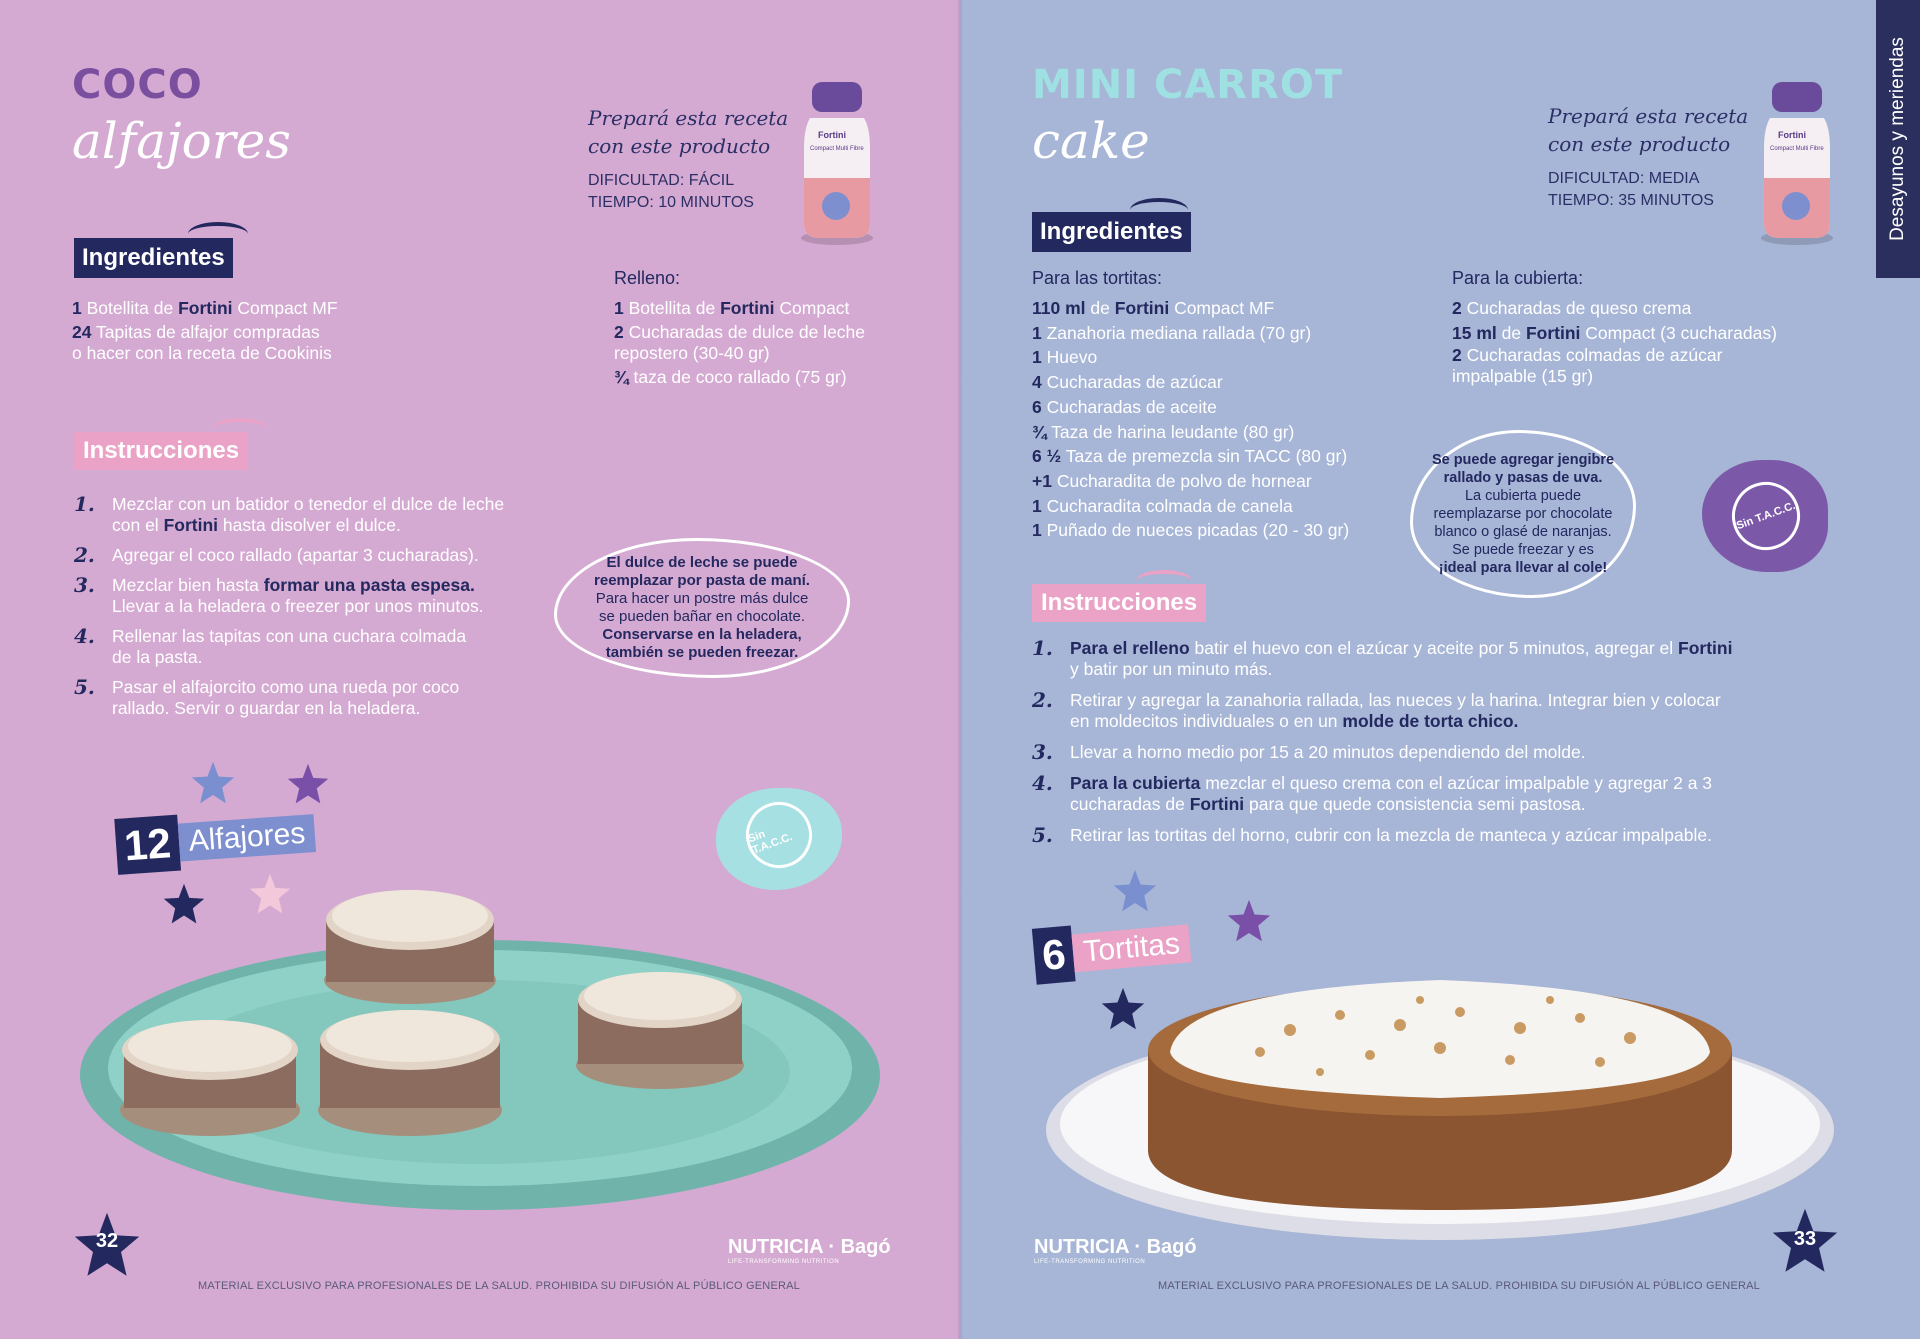  What do you see at coordinates (1232, 530) in the screenshot?
I see `ingredient-item: 1 Puñado de nueces picadas (20 - 30 gr)` at bounding box center [1232, 530].